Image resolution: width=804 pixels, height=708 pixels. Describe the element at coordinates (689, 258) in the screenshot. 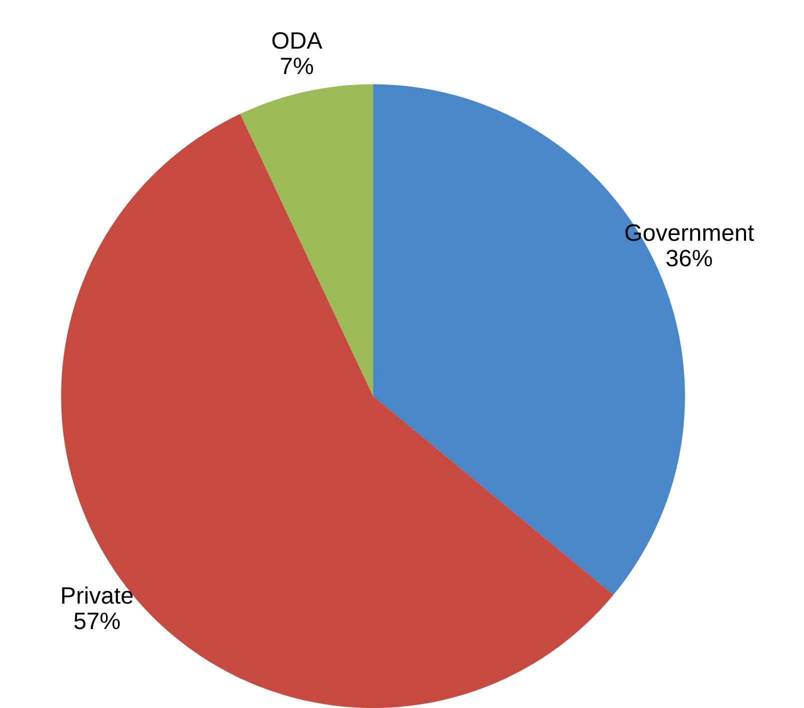

I see `data-label: 36%` at that location.